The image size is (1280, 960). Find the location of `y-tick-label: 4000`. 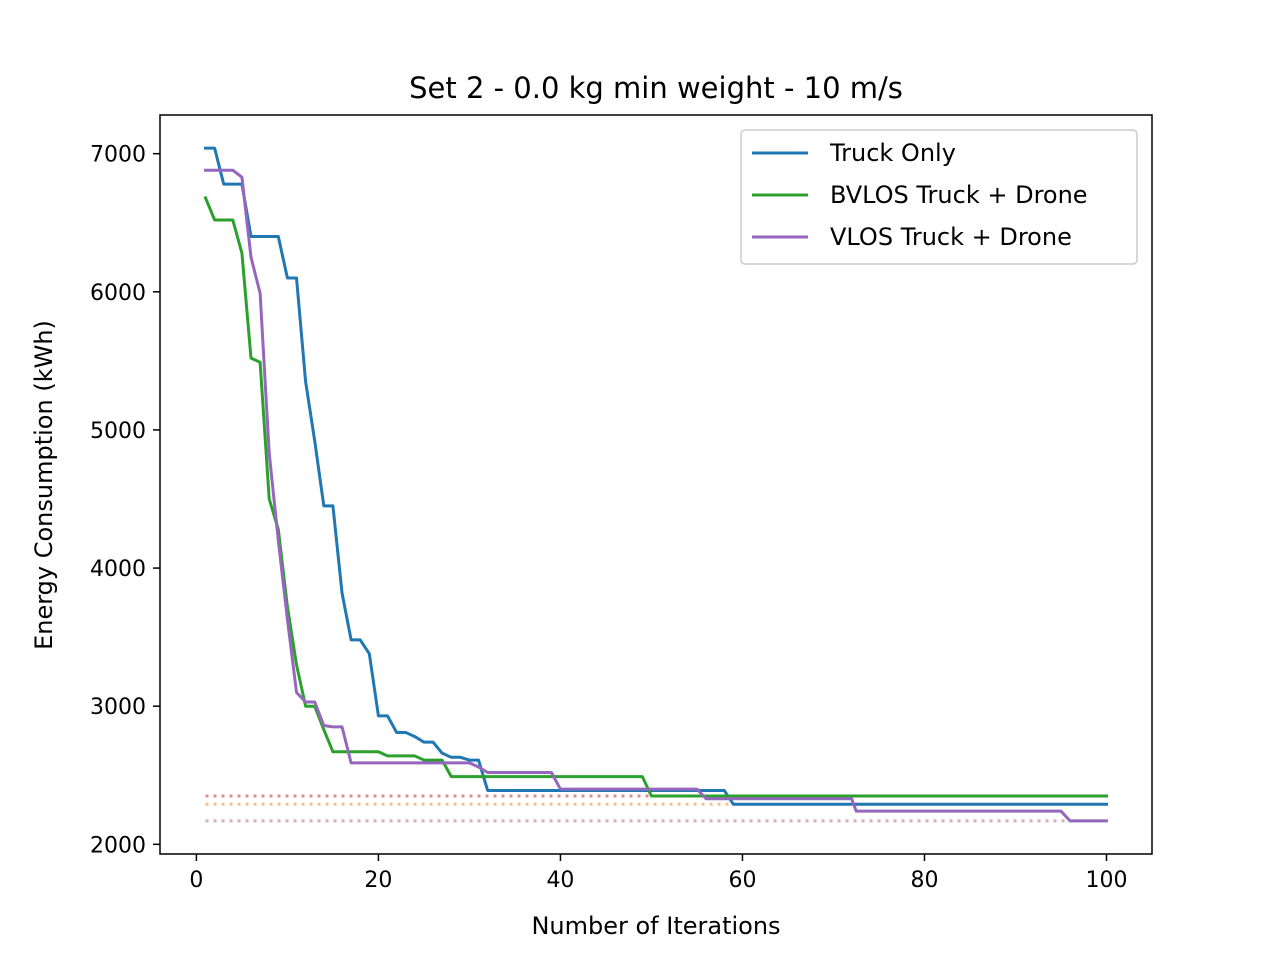

y-tick-label: 4000 is located at coordinates (118, 569).